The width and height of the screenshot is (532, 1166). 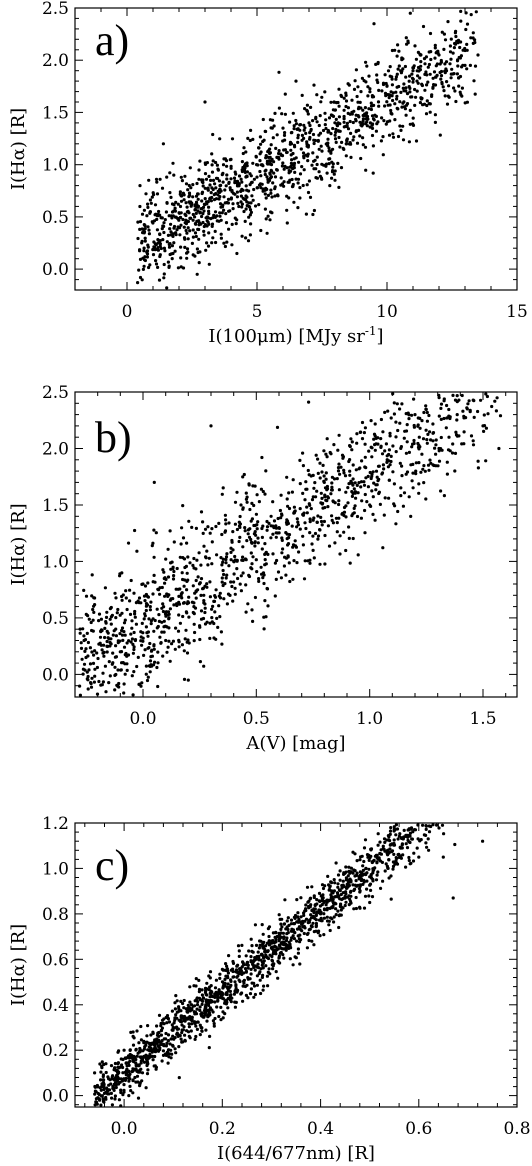 What do you see at coordinates (55, 113) in the screenshot?
I see `y-tick-label: 1.5` at bounding box center [55, 113].